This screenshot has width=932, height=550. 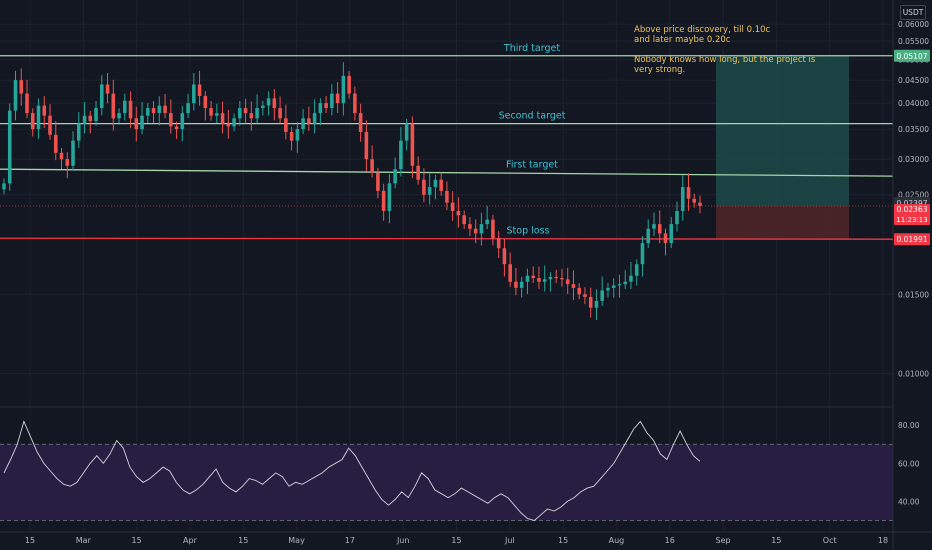 What do you see at coordinates (670, 540) in the screenshot?
I see `x-tick-label: 16` at bounding box center [670, 540].